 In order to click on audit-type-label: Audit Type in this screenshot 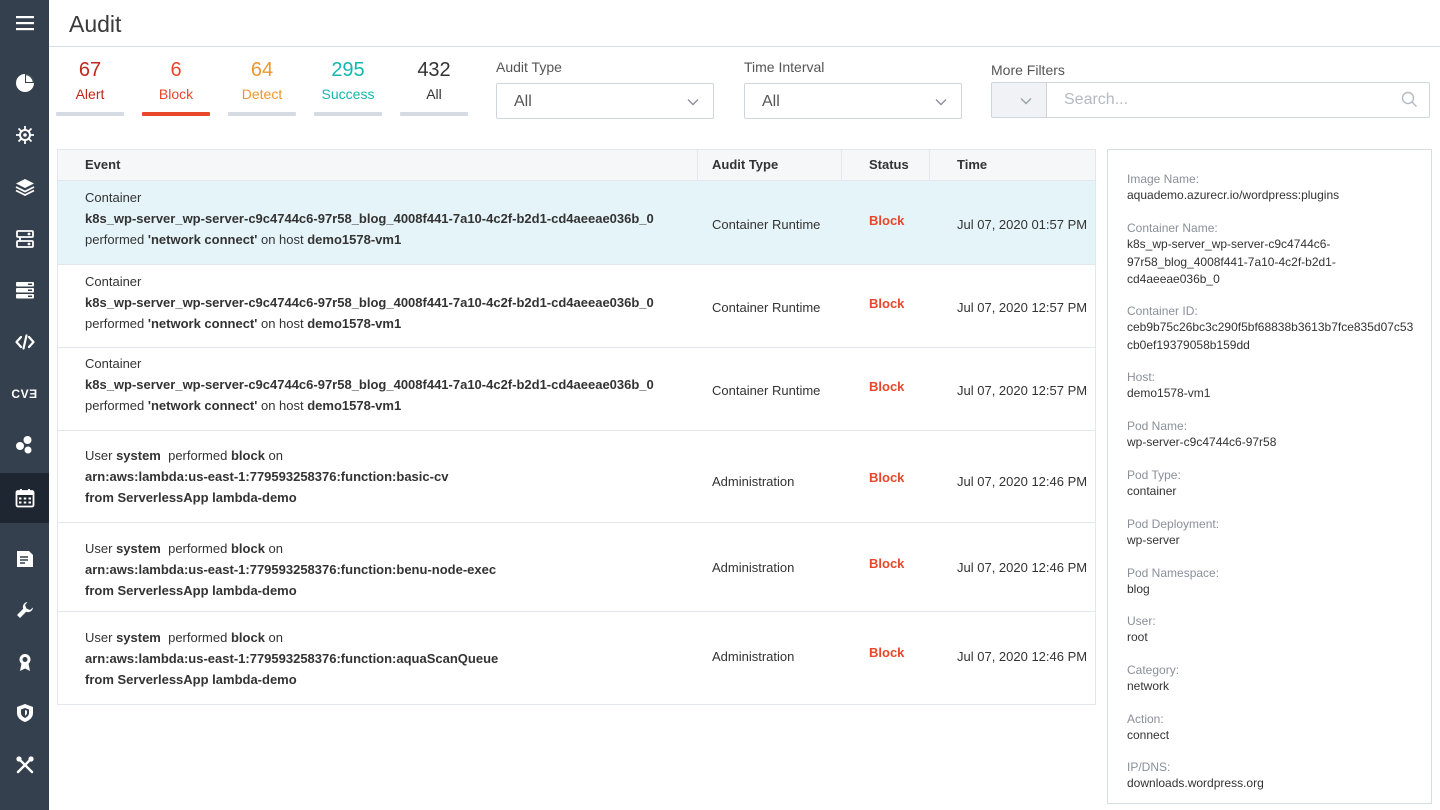, I will do `click(529, 67)`.